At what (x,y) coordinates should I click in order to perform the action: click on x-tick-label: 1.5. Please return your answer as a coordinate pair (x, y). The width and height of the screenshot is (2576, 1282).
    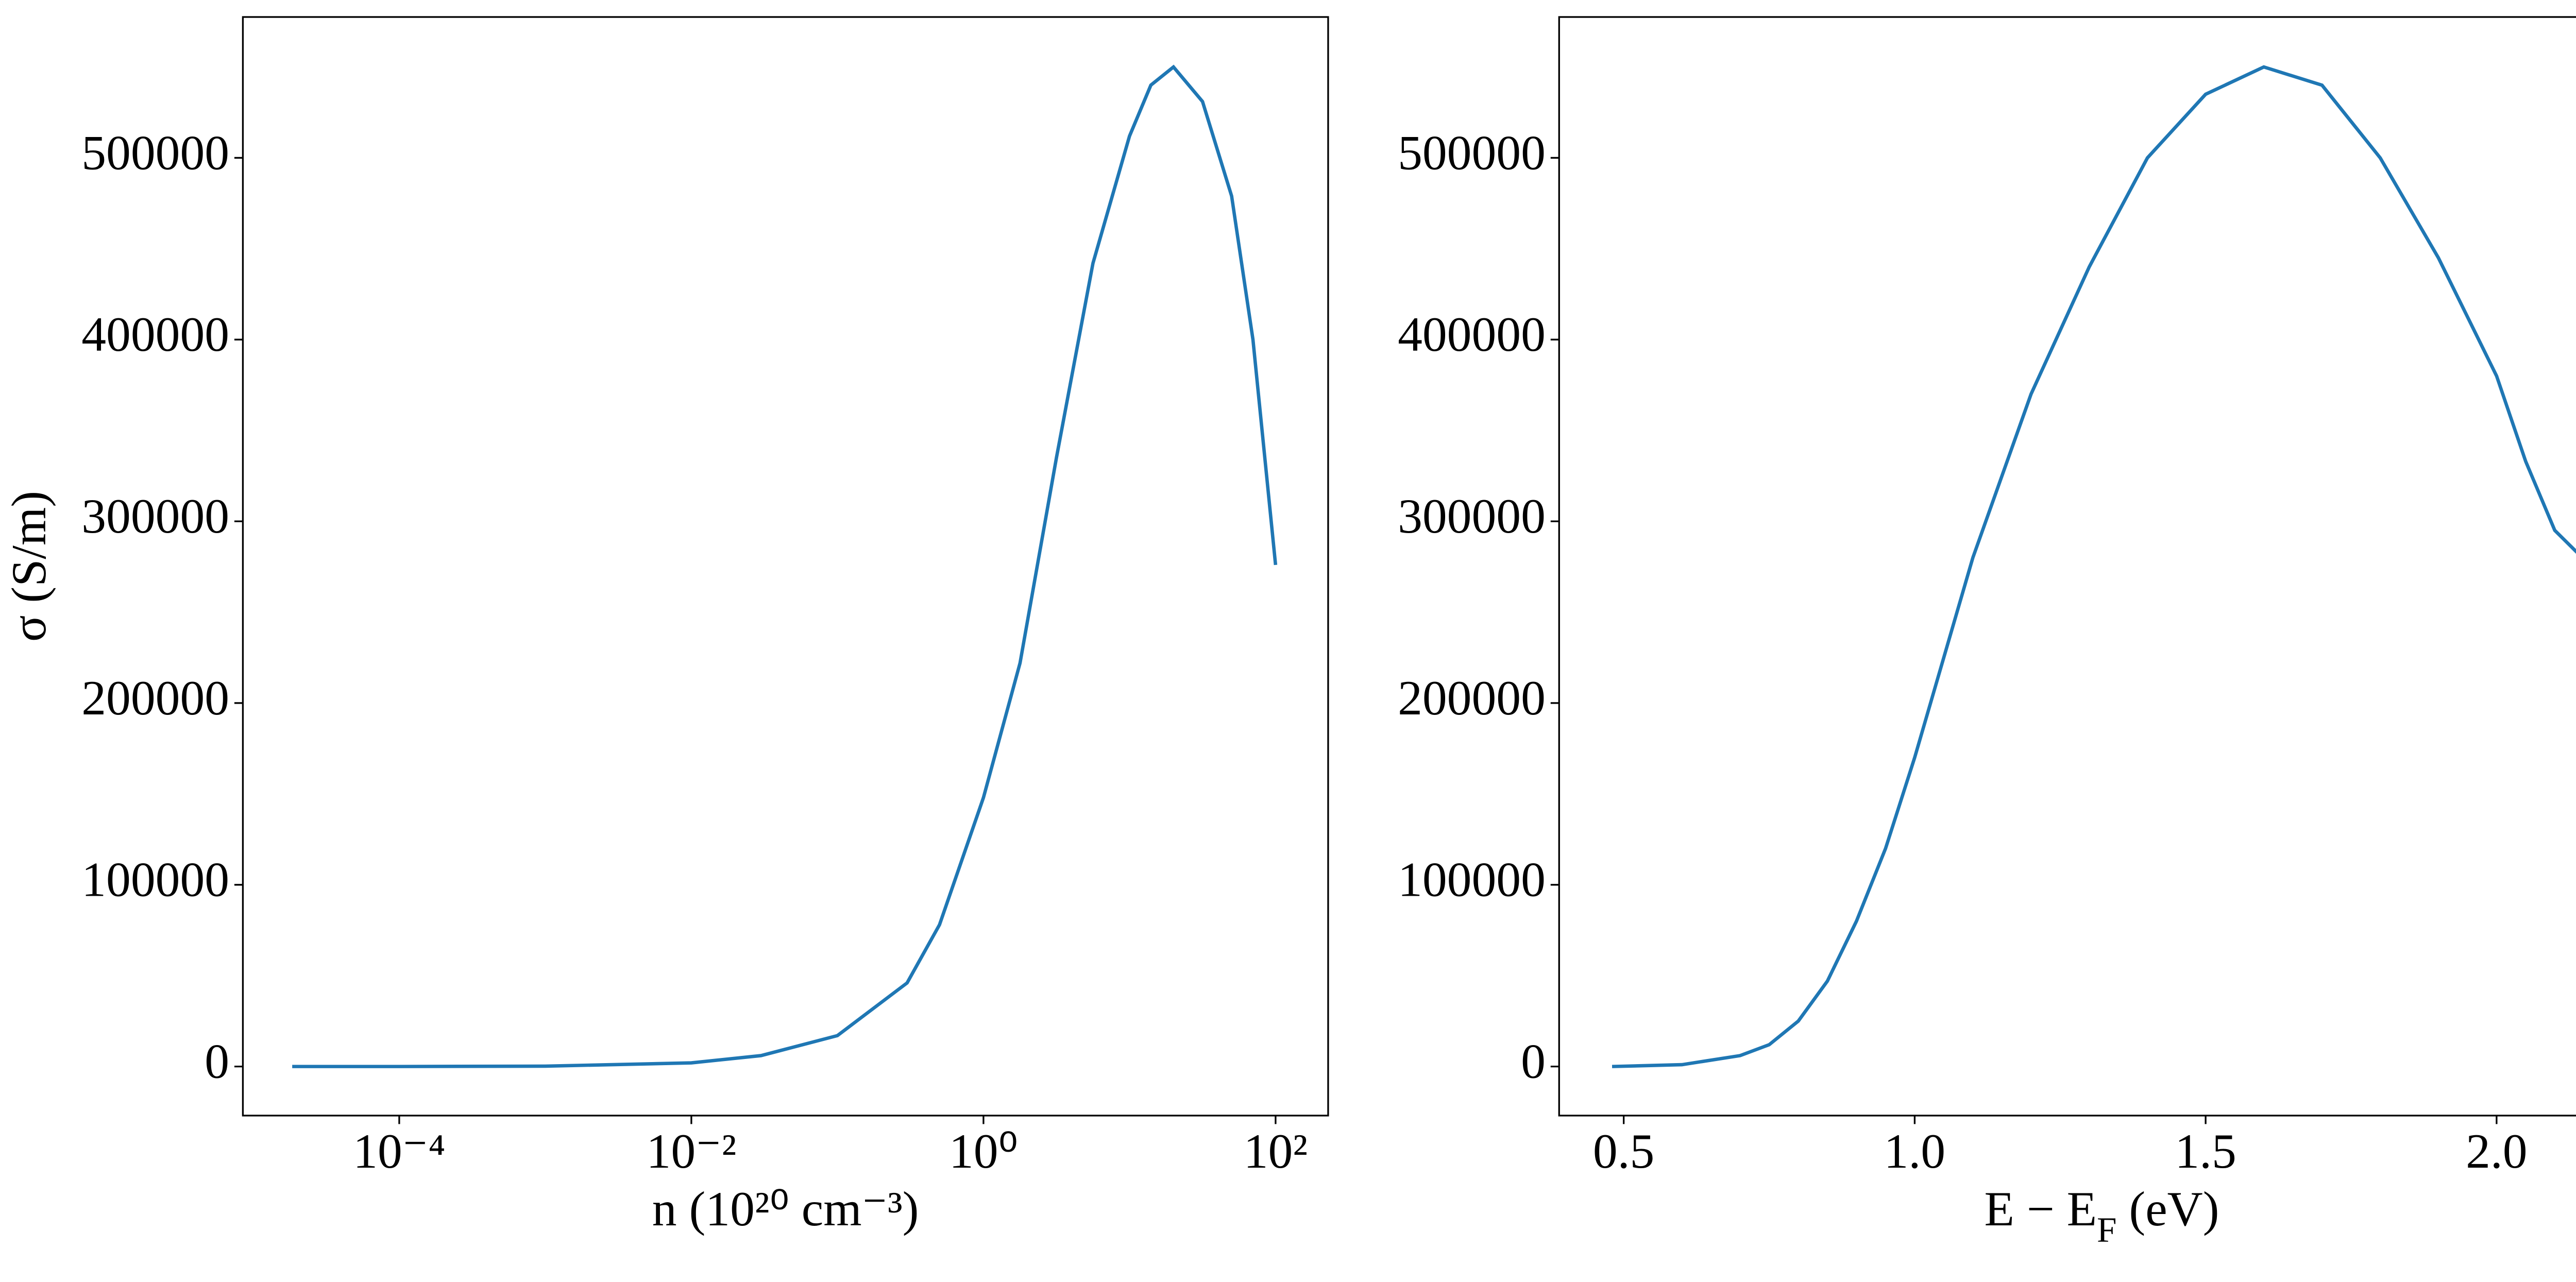
    Looking at the image, I should click on (2205, 1151).